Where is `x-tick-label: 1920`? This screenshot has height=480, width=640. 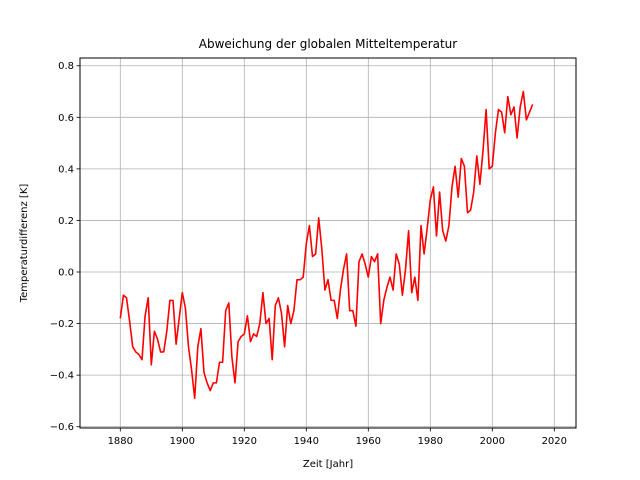
x-tick-label: 1920 is located at coordinates (244, 441).